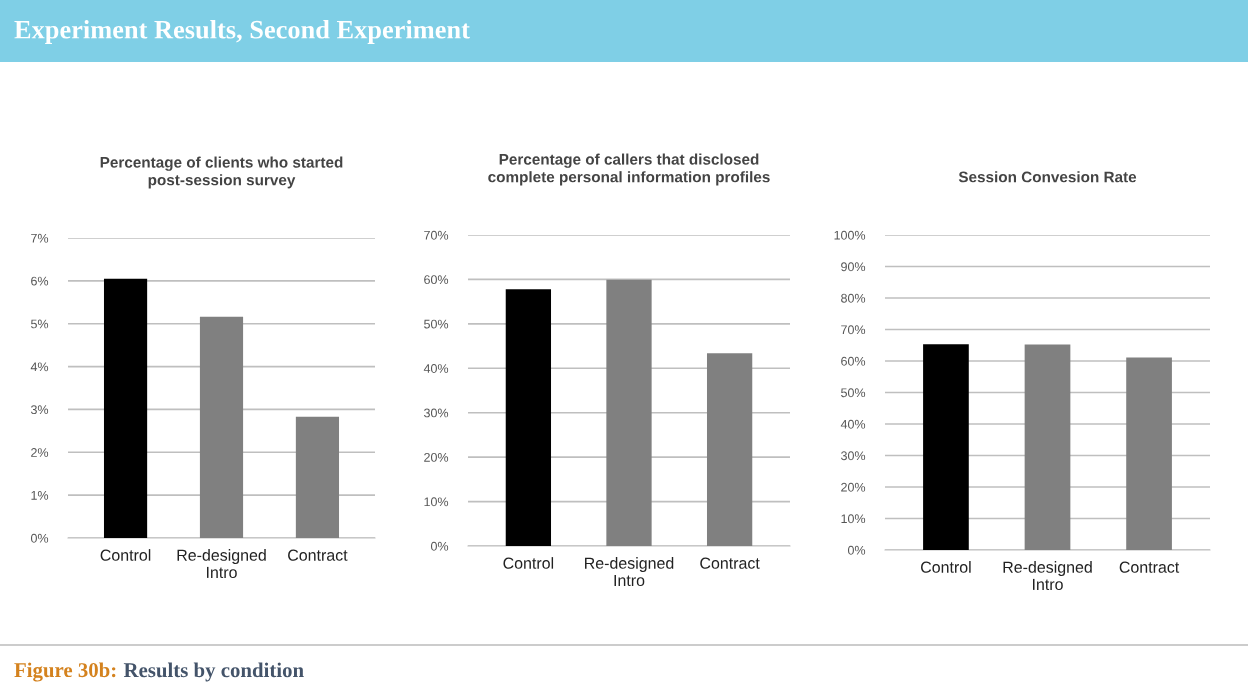 This screenshot has height=698, width=1248. I want to click on y-tick-label: 4%, so click(39, 367).